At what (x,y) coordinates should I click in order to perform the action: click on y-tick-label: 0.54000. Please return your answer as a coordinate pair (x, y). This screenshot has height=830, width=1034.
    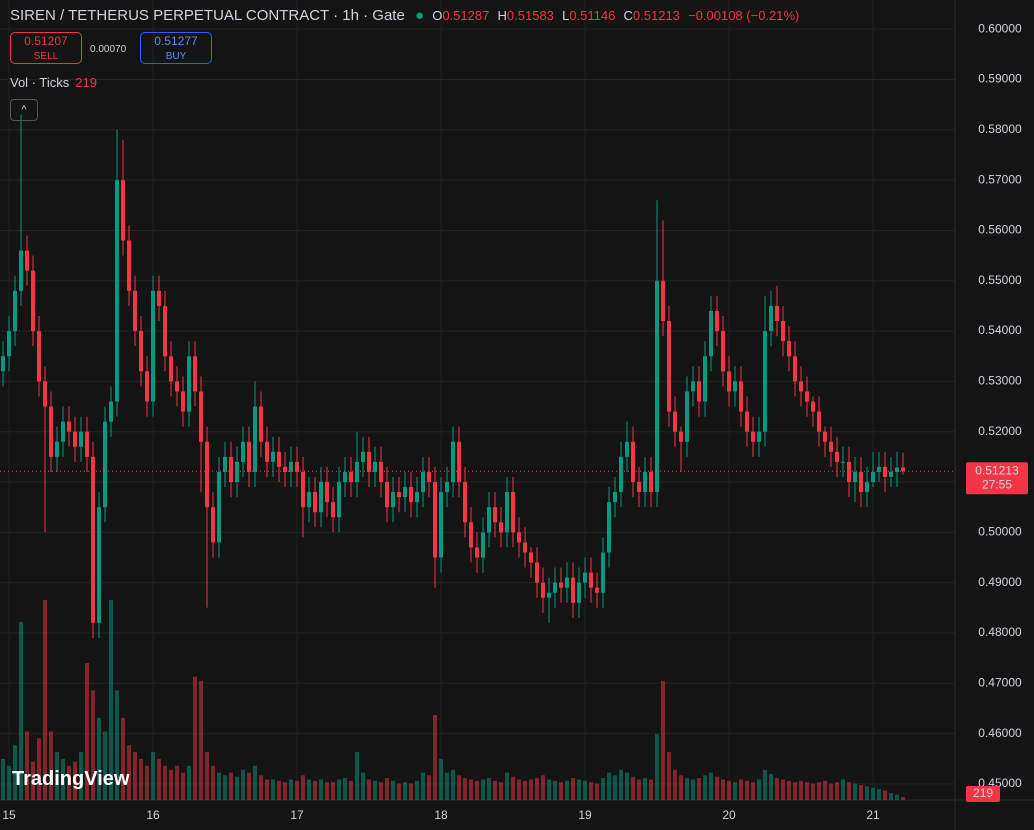
    Looking at the image, I should click on (1000, 330).